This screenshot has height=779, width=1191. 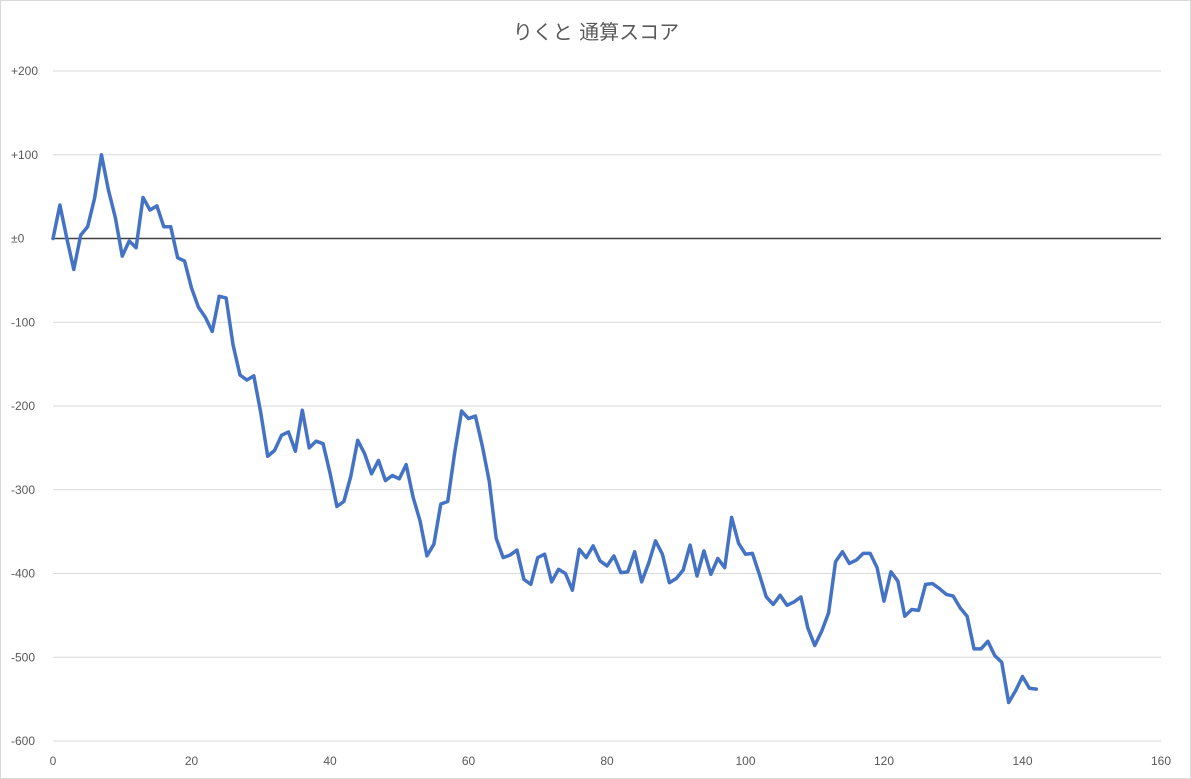 What do you see at coordinates (745, 761) in the screenshot?
I see `x-tick-label: 100` at bounding box center [745, 761].